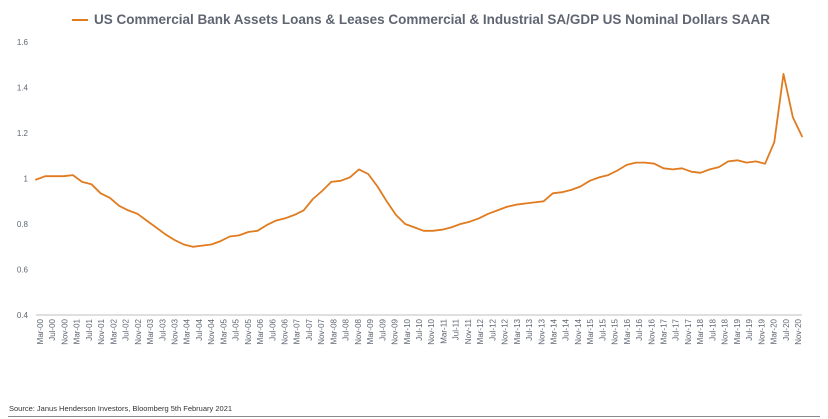 The image size is (828, 419). What do you see at coordinates (553, 331) in the screenshot?
I see `x-tick-label: Mar-14` at bounding box center [553, 331].